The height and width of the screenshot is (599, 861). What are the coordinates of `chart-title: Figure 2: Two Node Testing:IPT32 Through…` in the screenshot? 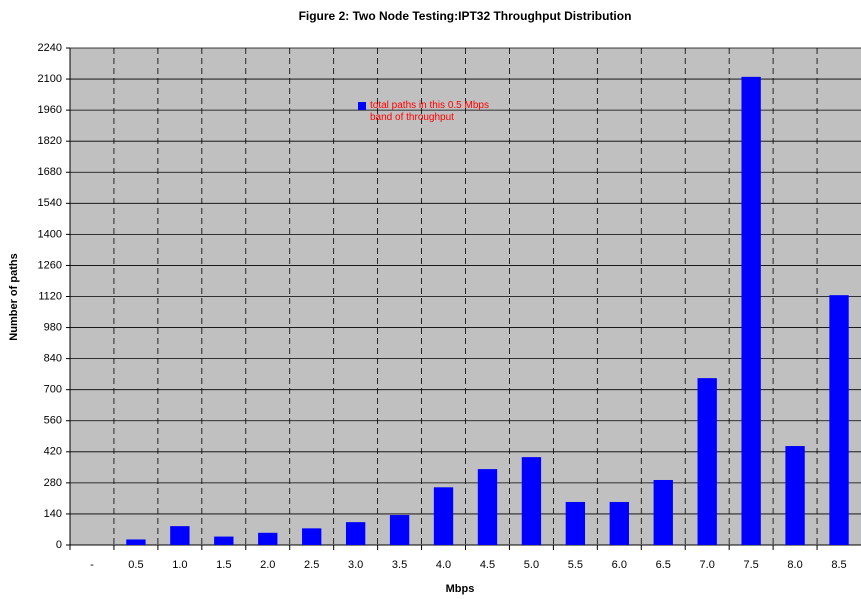 It's located at (465, 16).